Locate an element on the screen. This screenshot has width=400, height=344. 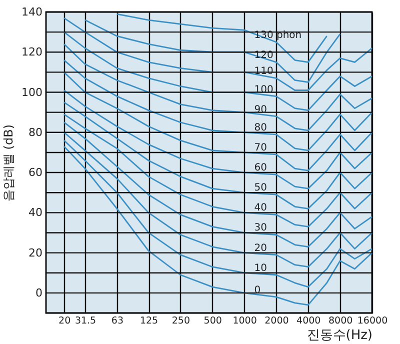
x-tick-label: 2000 is located at coordinates (276, 321).